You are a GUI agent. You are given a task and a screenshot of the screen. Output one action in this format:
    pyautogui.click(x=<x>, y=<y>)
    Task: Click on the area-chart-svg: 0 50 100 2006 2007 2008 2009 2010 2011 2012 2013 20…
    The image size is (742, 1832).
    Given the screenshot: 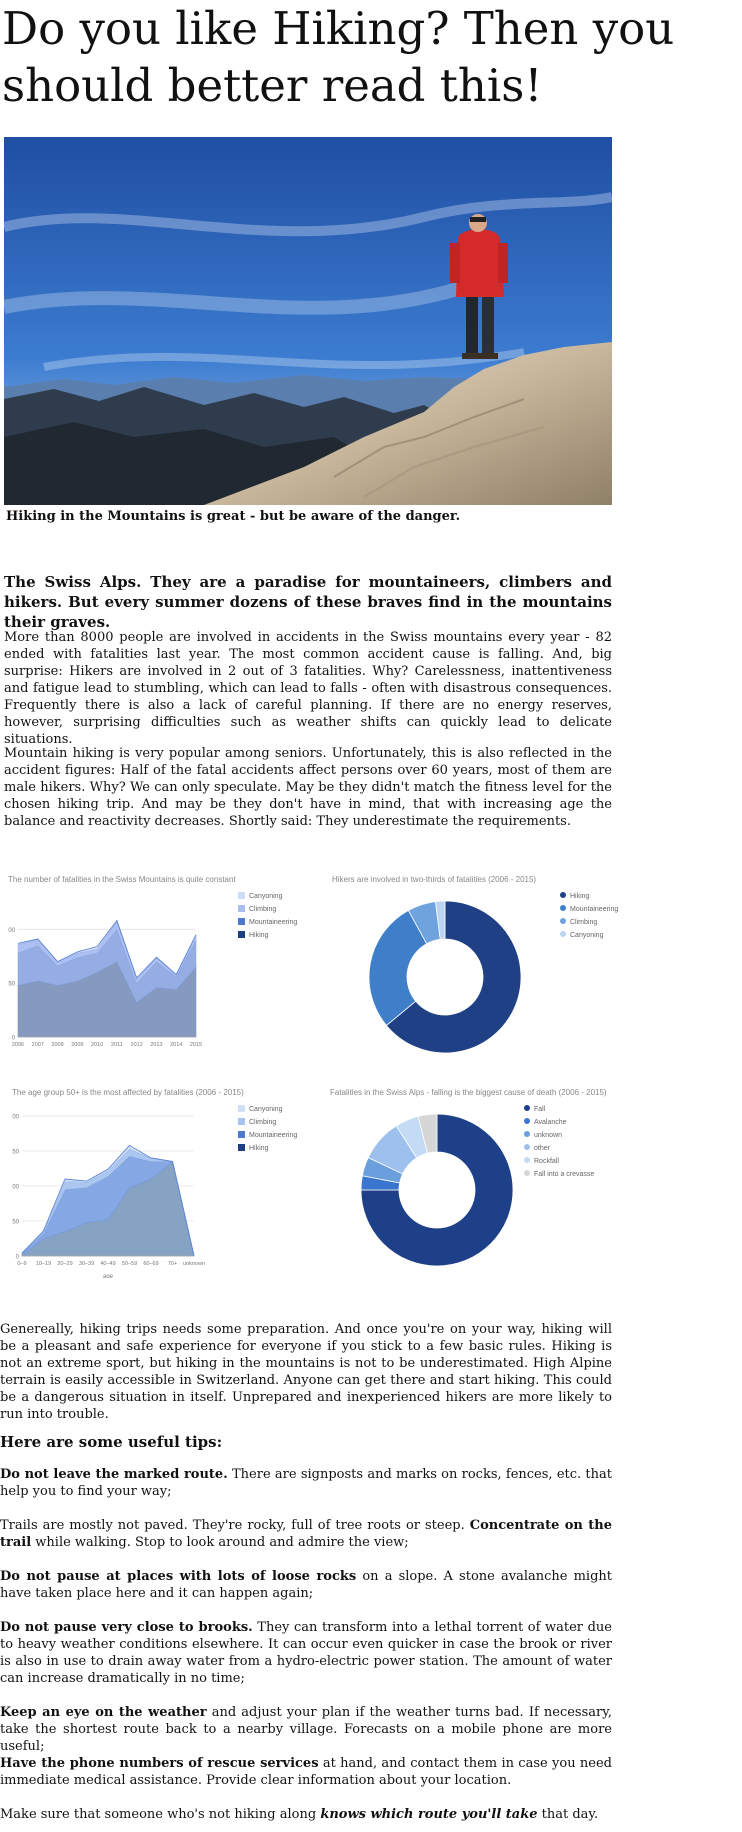 What is the action you would take?
    pyautogui.click(x=105, y=983)
    